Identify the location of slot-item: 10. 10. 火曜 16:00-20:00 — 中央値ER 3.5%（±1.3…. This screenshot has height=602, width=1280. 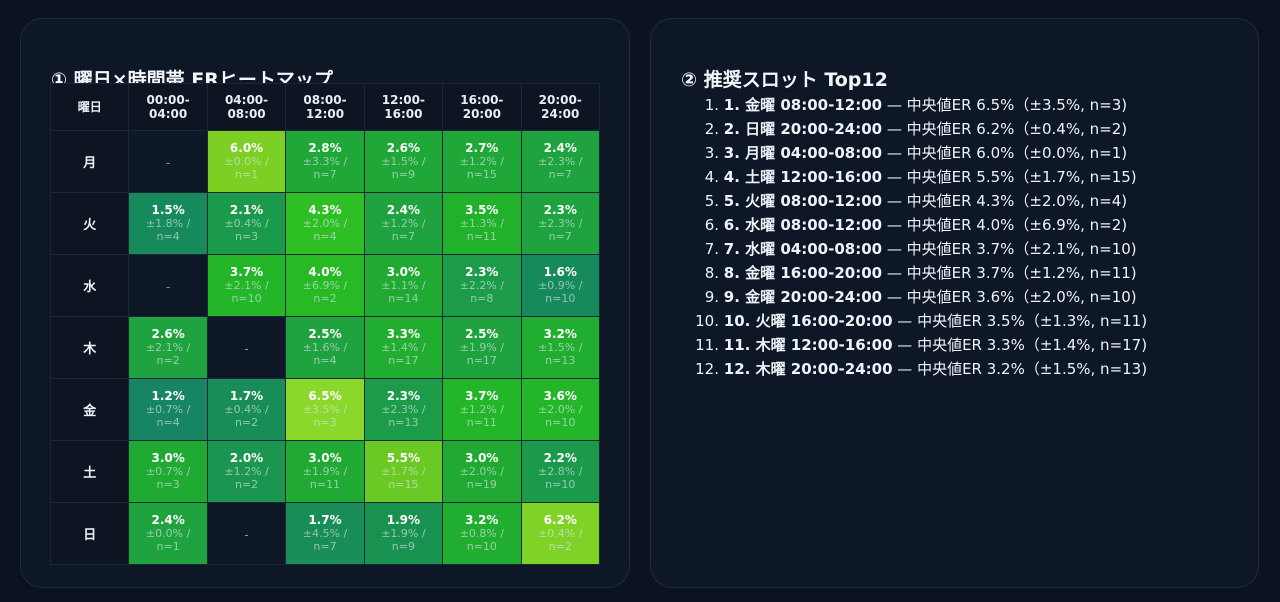
(913, 321).